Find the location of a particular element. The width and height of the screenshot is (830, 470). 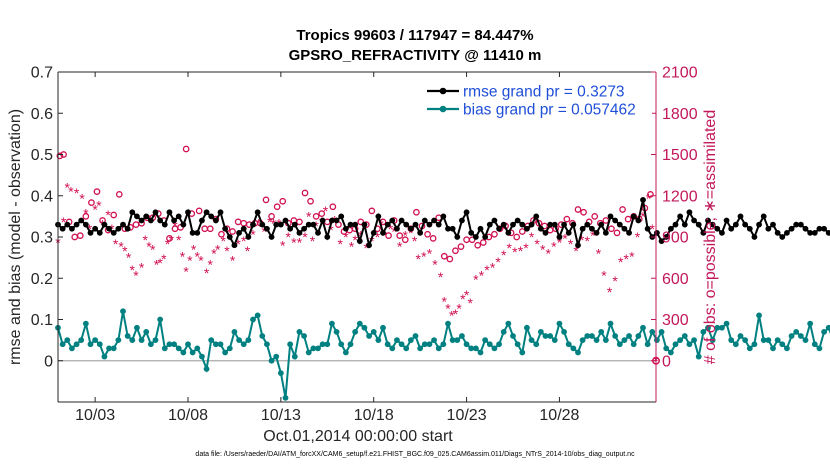

y-right-tick-label: 300 is located at coordinates (675, 320).